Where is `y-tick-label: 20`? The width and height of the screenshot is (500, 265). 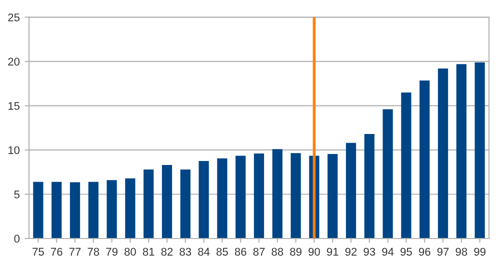
y-tick-label: 20 is located at coordinates (14, 62).